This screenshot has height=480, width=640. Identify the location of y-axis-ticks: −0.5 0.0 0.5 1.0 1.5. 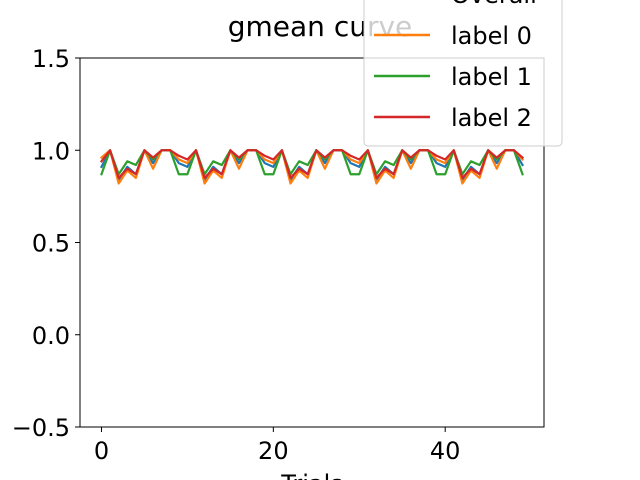
(46, 243).